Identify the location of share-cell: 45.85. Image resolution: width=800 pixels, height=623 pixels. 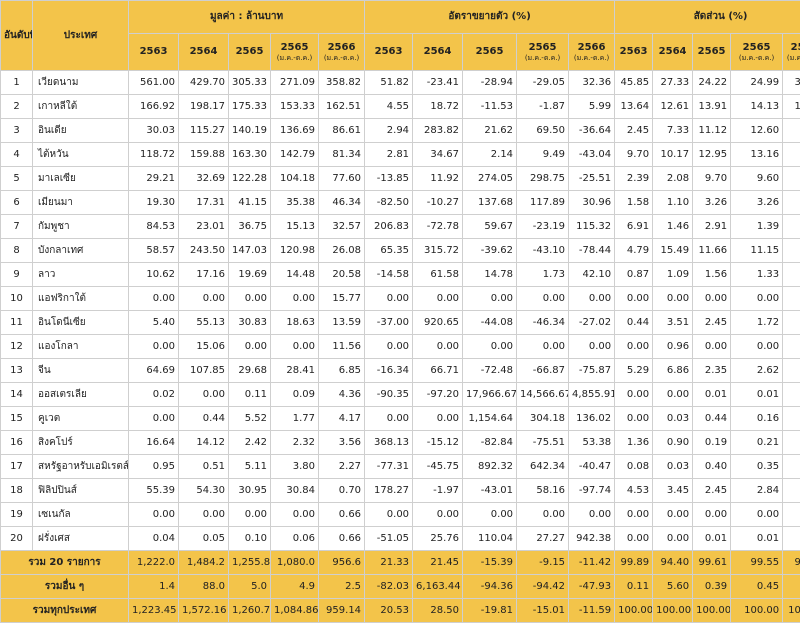
(634, 83).